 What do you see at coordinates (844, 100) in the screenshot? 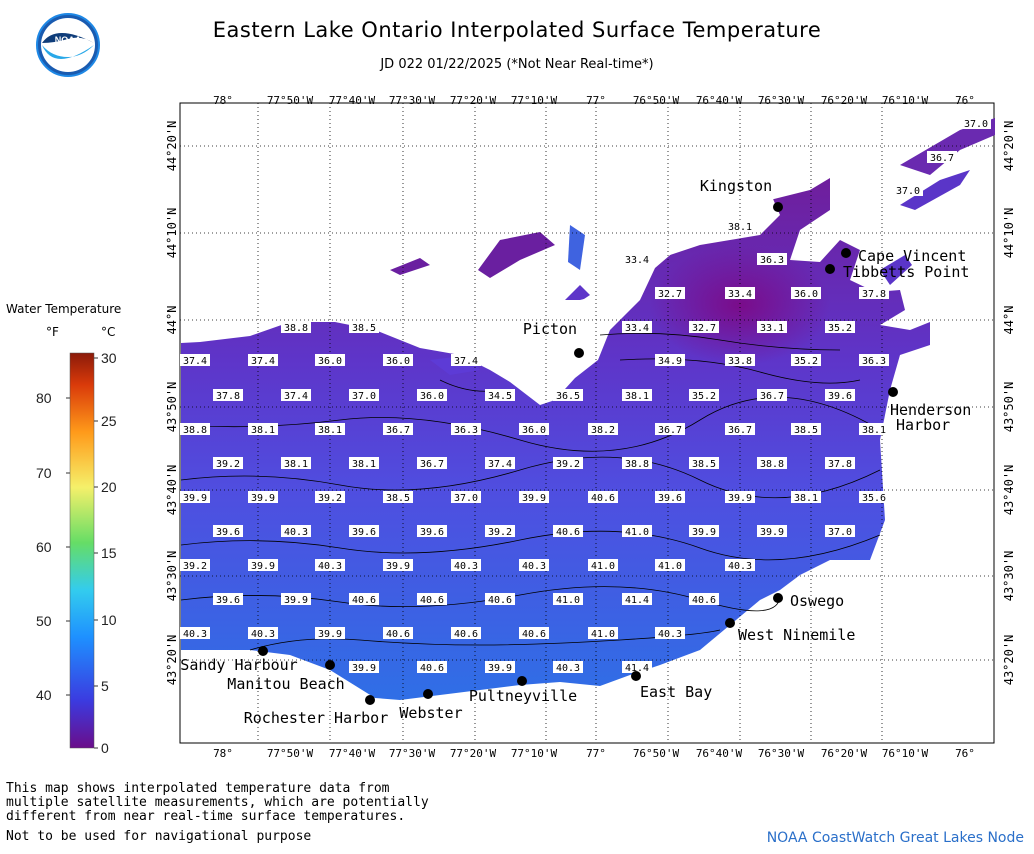
I see `lon-label-top: 76°20'W` at bounding box center [844, 100].